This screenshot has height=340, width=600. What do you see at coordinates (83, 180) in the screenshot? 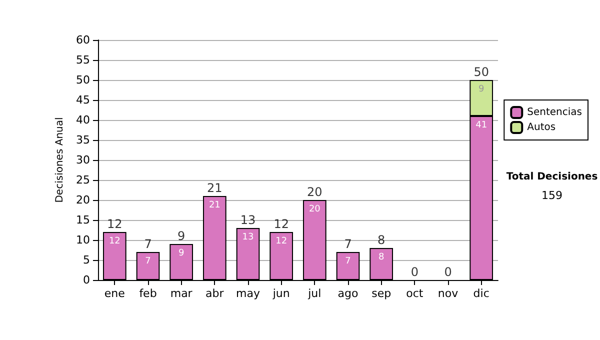
I see `y-tick-label: 25` at bounding box center [83, 180].